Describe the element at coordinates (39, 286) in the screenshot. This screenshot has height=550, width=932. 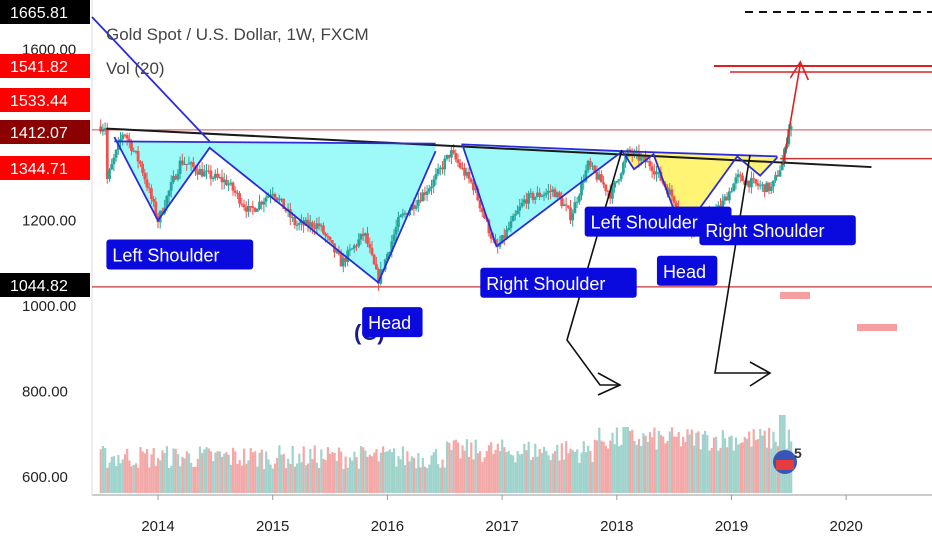
I see `price-tag-text: 1044.82` at that location.